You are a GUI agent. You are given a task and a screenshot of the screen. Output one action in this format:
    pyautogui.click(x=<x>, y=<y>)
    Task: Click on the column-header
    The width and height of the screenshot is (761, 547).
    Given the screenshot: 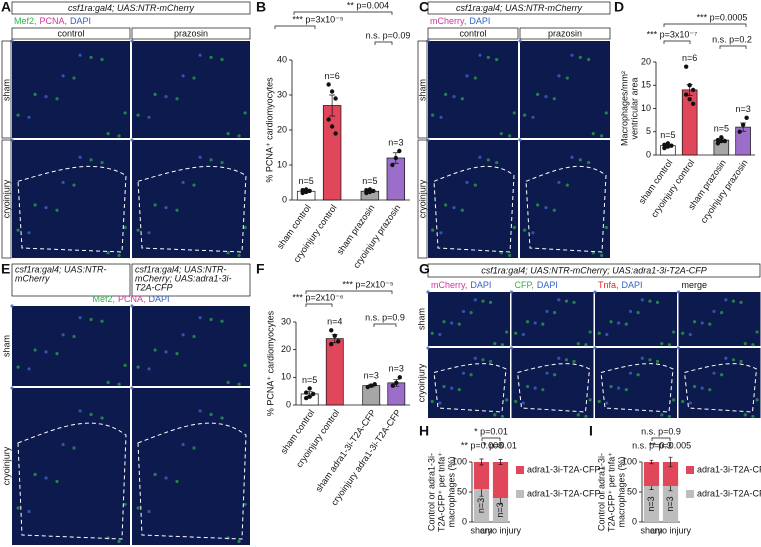 What is the action you would take?
    pyautogui.click(x=191, y=33)
    